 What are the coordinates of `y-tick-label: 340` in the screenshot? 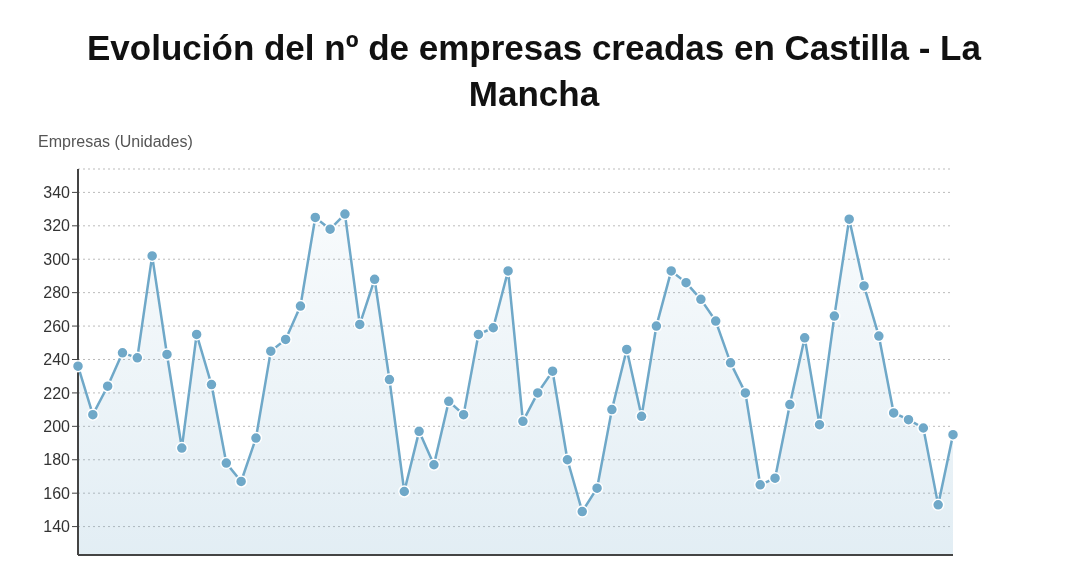 It's located at (57, 193).